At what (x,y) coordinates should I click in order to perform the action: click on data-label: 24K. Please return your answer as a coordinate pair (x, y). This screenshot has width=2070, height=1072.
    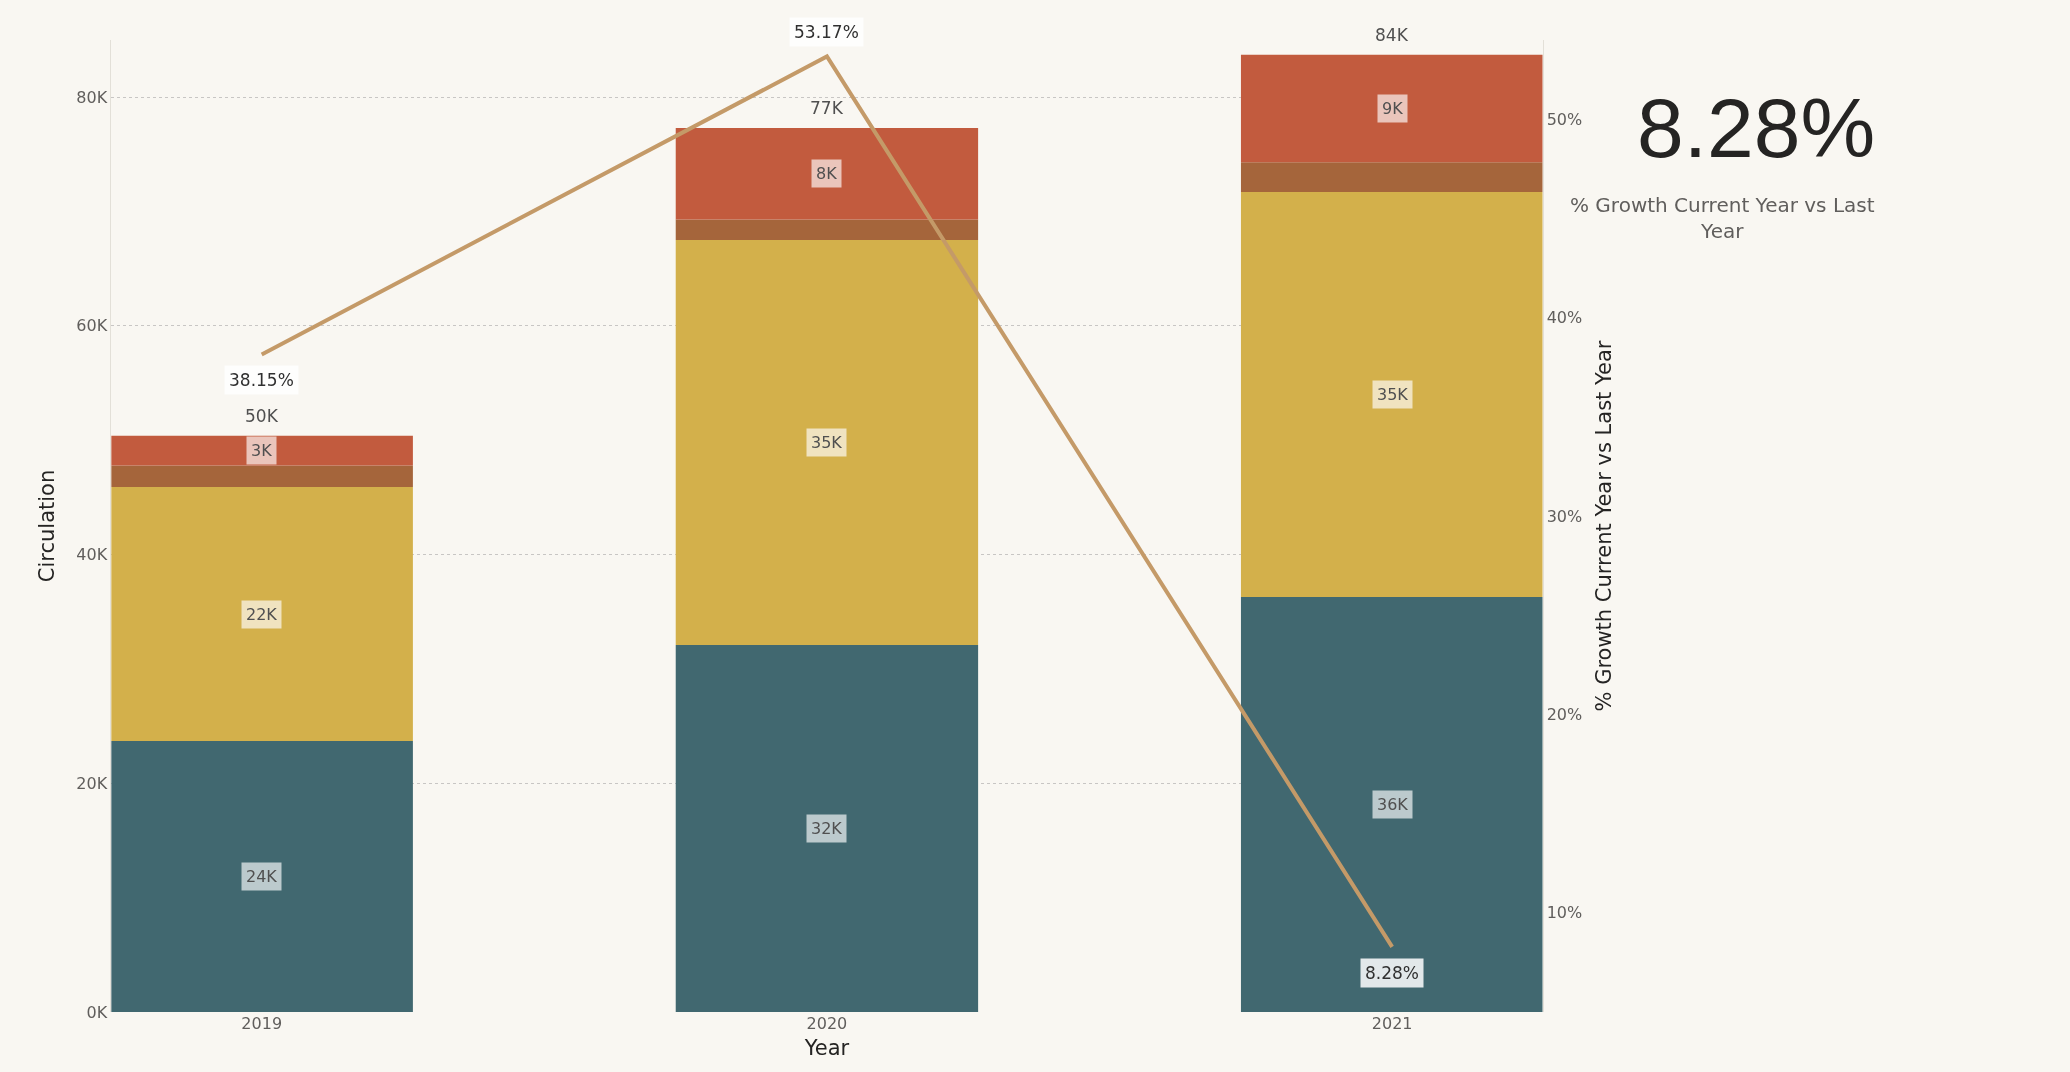
    Looking at the image, I should click on (262, 876).